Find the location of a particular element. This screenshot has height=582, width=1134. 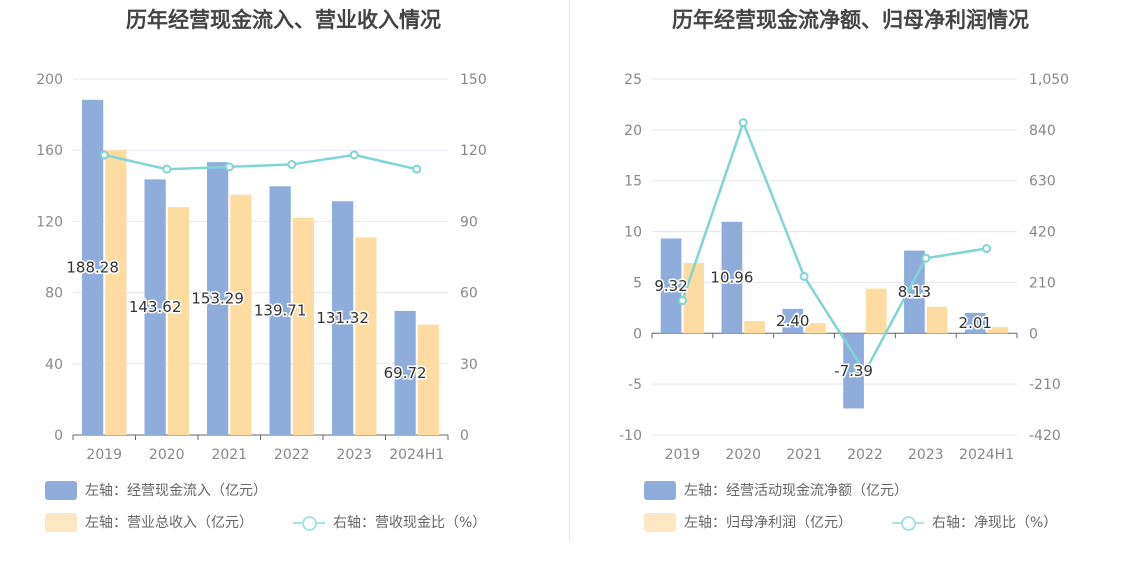

data-label: 188.28 is located at coordinates (92, 267).